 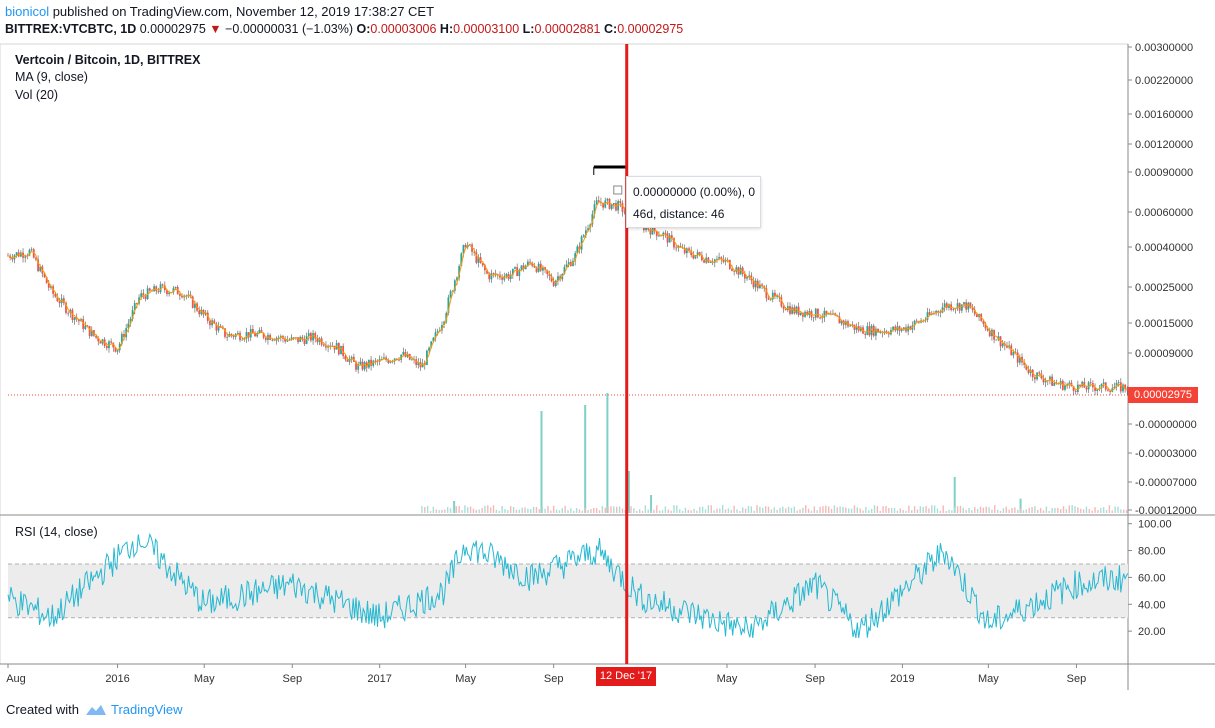 What do you see at coordinates (289, 29) in the screenshot?
I see `price-change: −0.00000031 (−1.03%)` at bounding box center [289, 29].